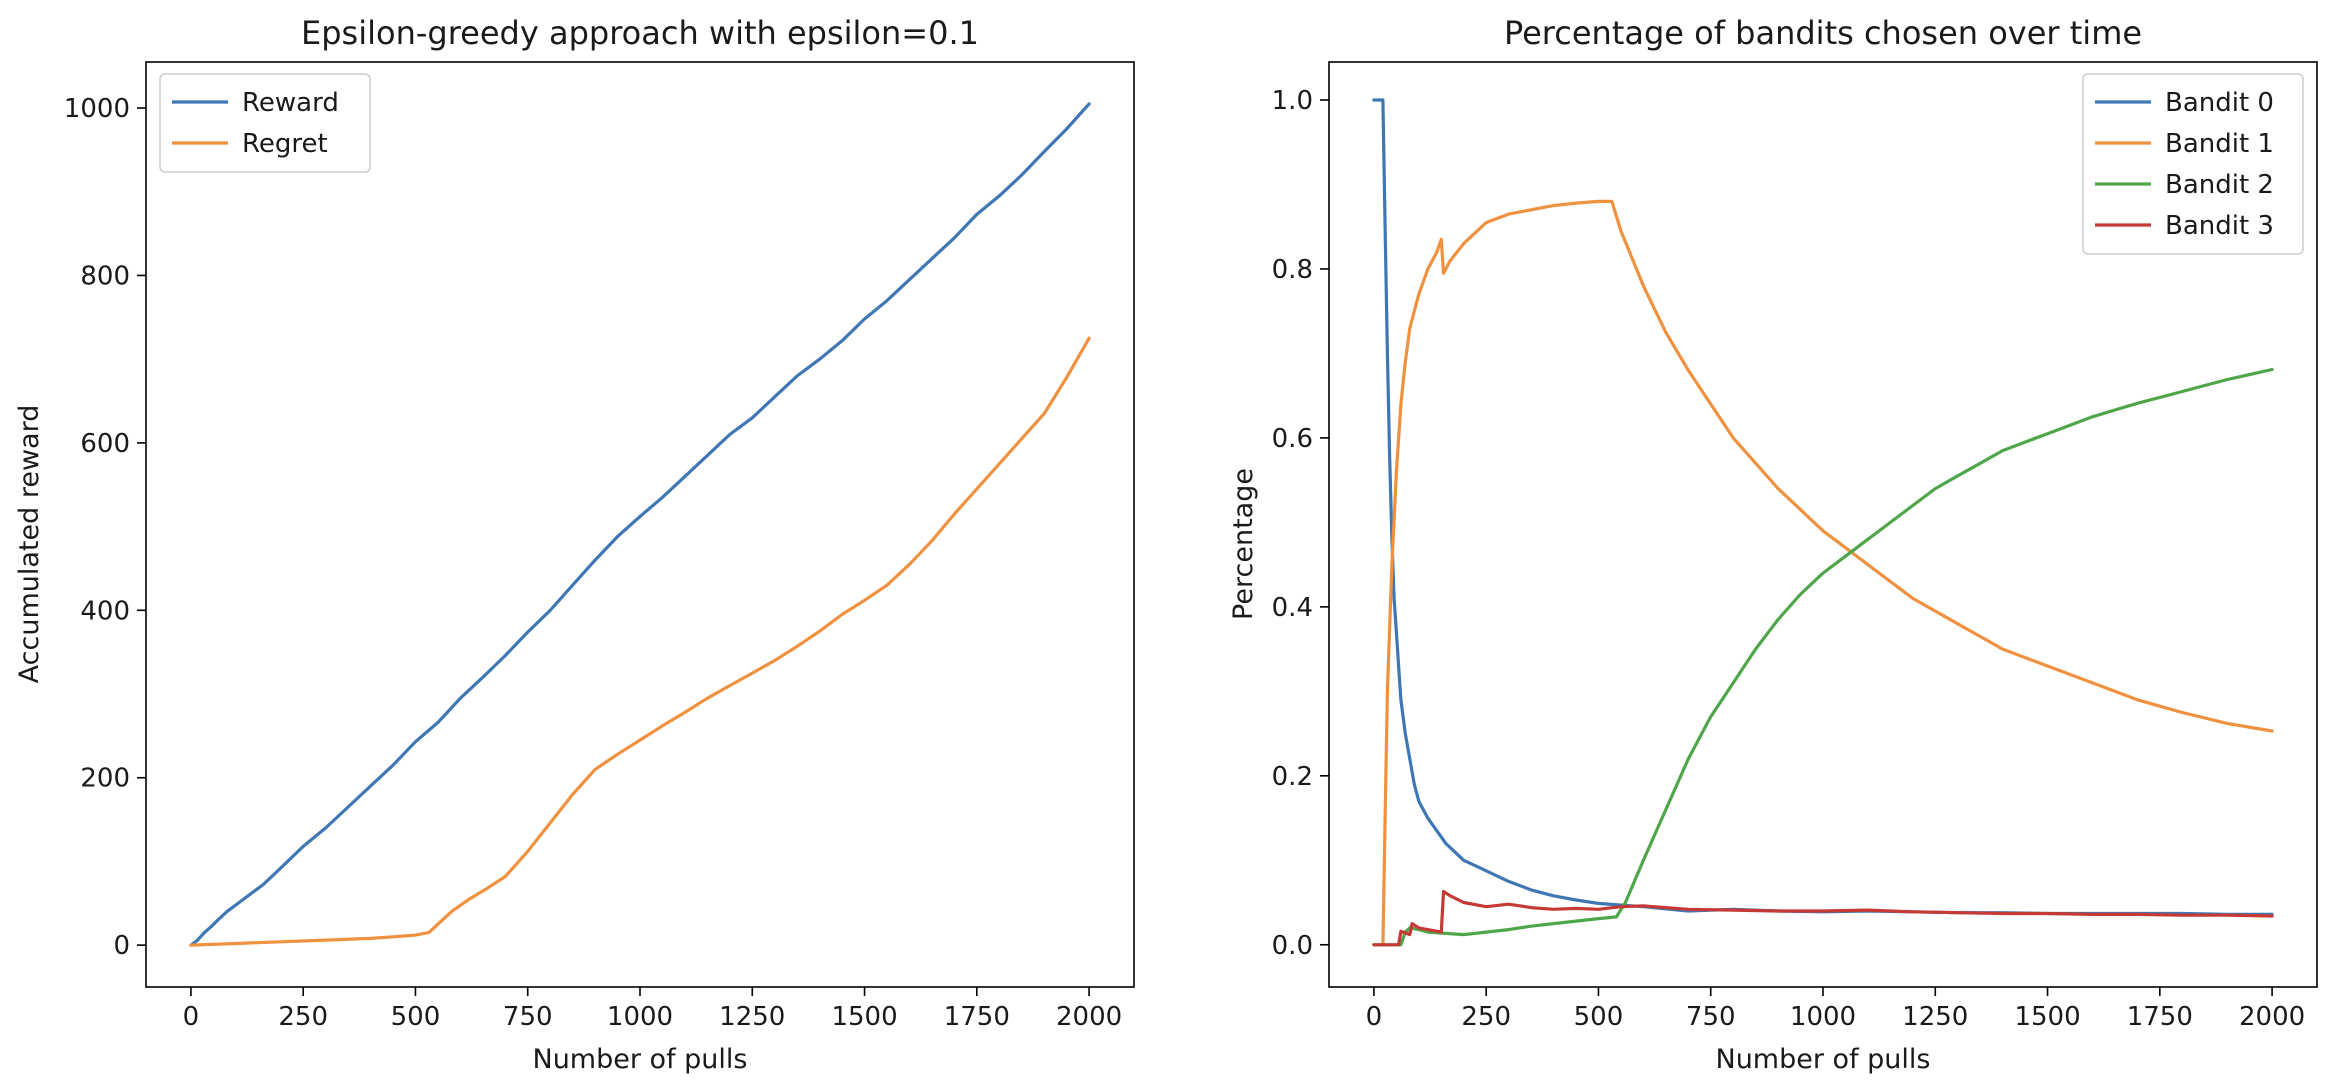 The height and width of the screenshot is (1090, 2332). What do you see at coordinates (105, 276) in the screenshot?
I see `y-tick-label: 800` at bounding box center [105, 276].